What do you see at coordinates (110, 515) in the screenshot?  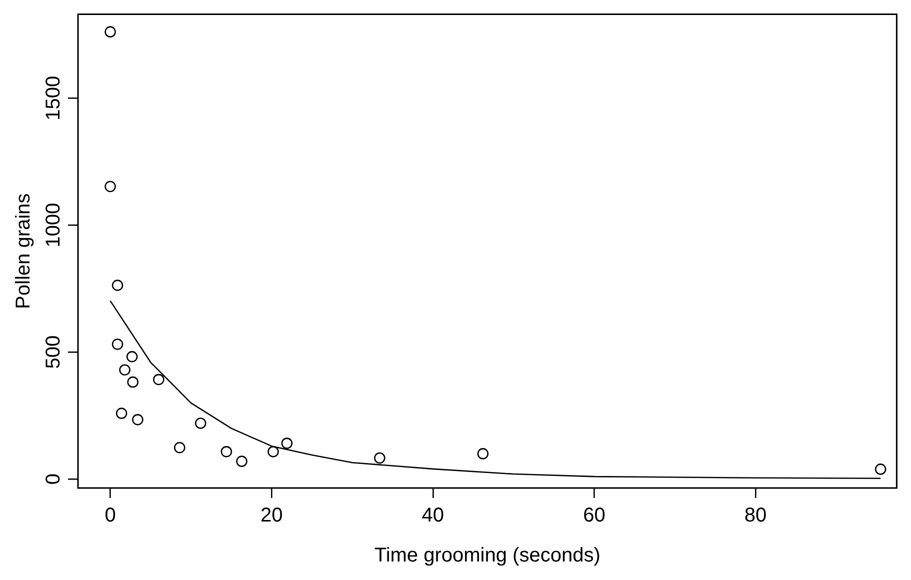 I see `x-tick-label: 0` at bounding box center [110, 515].